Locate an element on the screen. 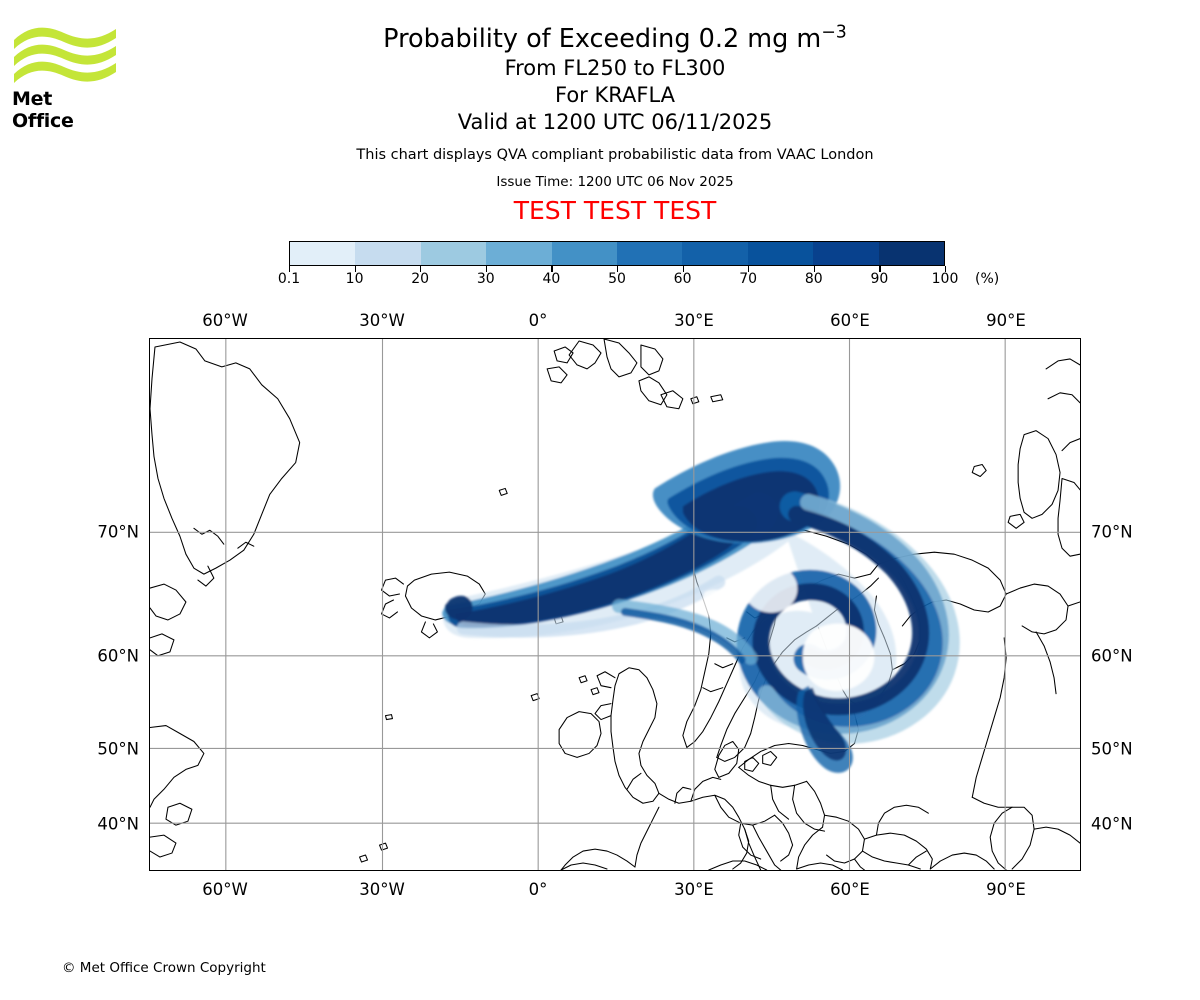 This screenshot has width=1200, height=1000. lon-label-top-60°W: 60°W is located at coordinates (225, 320).